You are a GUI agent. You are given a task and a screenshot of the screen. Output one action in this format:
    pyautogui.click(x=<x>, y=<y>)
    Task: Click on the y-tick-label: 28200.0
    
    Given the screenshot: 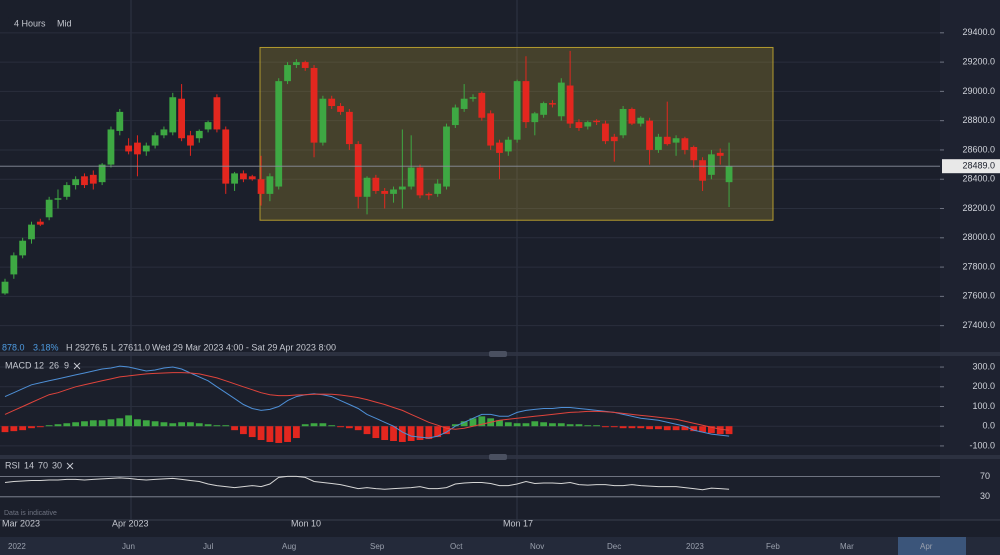 What is the action you would take?
    pyautogui.click(x=978, y=208)
    